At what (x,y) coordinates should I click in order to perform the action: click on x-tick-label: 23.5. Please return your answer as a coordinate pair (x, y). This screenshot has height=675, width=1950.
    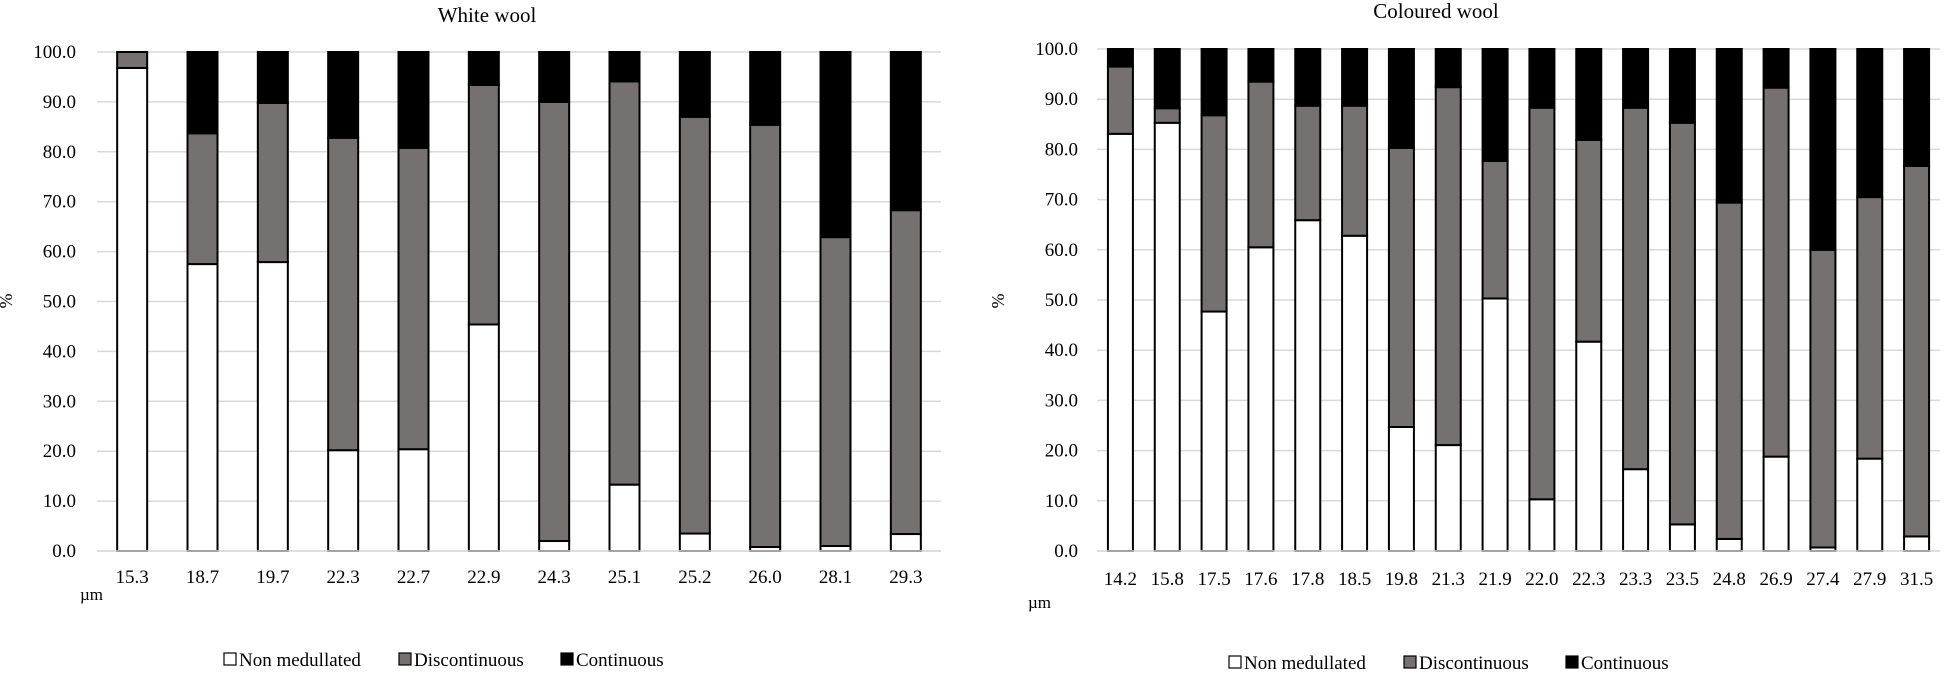
    Looking at the image, I should click on (1682, 579).